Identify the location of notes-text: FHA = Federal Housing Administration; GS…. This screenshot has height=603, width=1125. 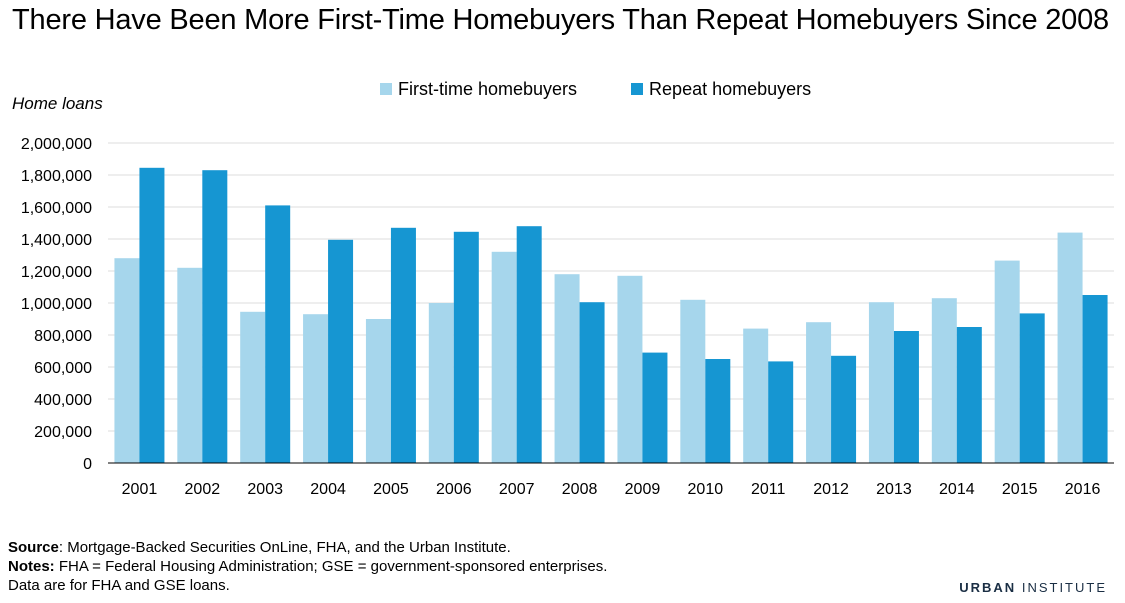
(331, 566).